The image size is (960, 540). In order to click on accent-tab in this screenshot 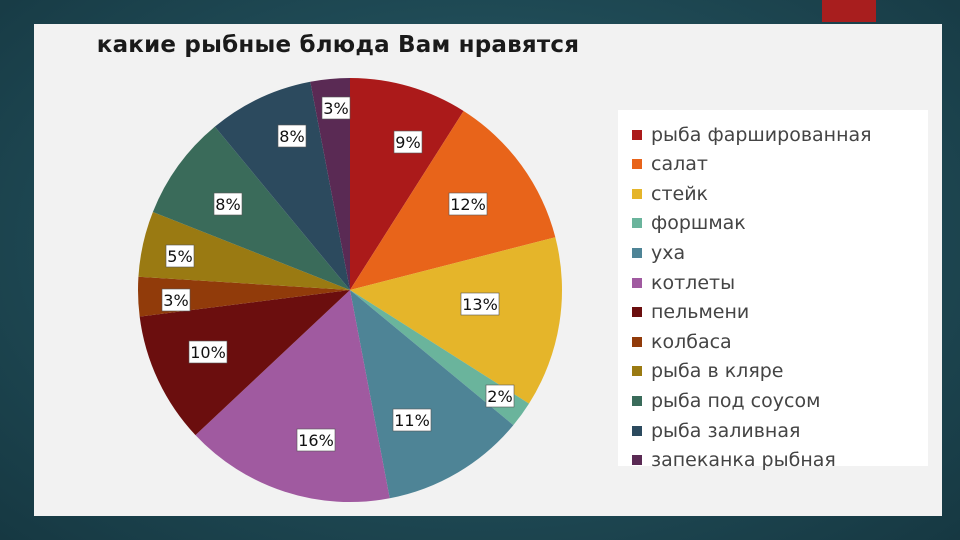, I will do `click(849, 11)`.